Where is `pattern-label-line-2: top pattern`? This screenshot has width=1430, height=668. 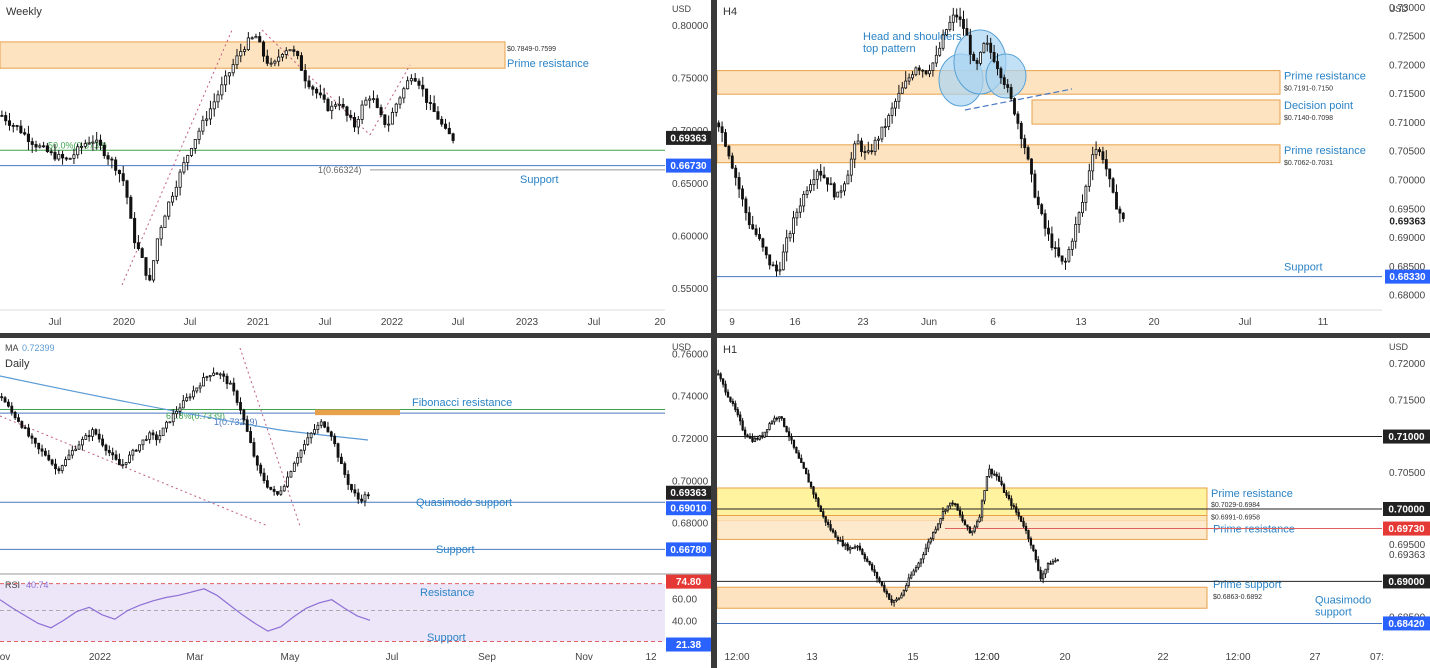
pattern-label-line-2: top pattern is located at coordinates (889, 49).